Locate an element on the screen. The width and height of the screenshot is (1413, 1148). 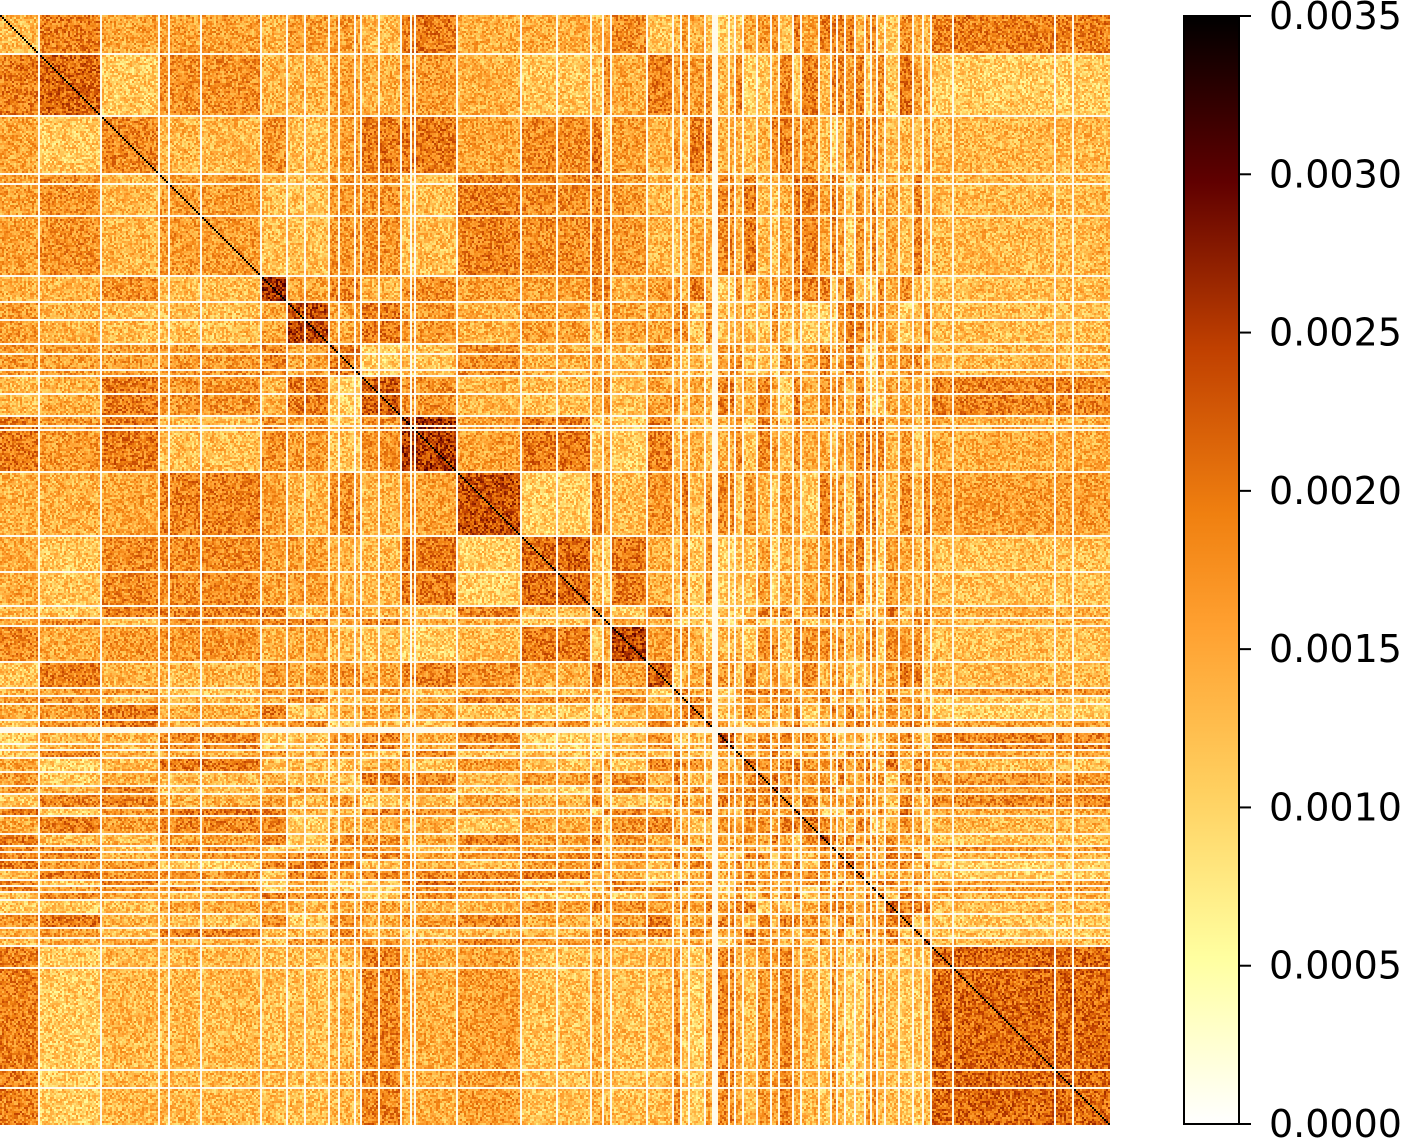
colorbar-tick-label: 0.0020 is located at coordinates (1335, 491).